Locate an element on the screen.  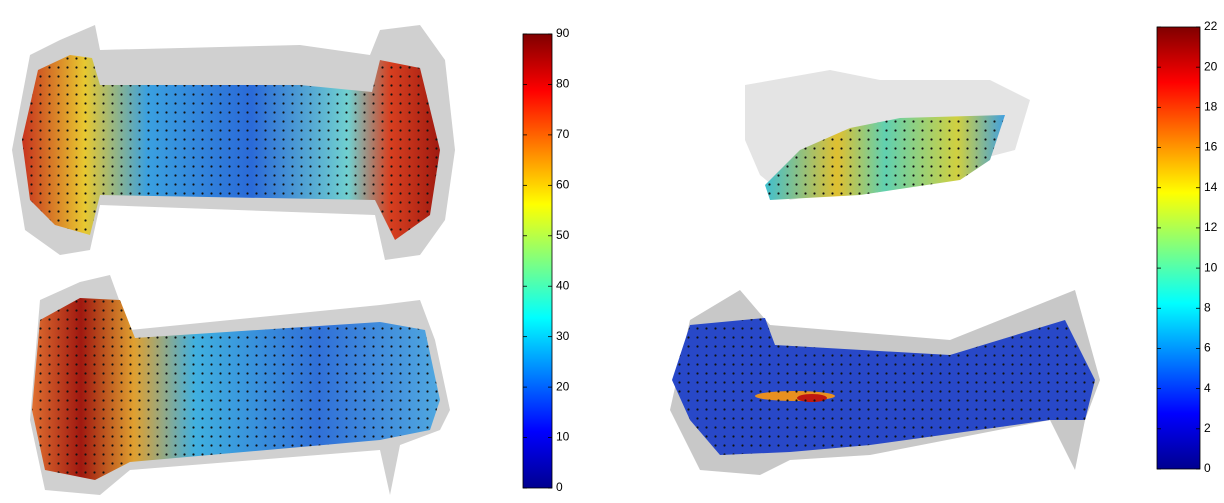
tick-label: 90 is located at coordinates (563, 33).